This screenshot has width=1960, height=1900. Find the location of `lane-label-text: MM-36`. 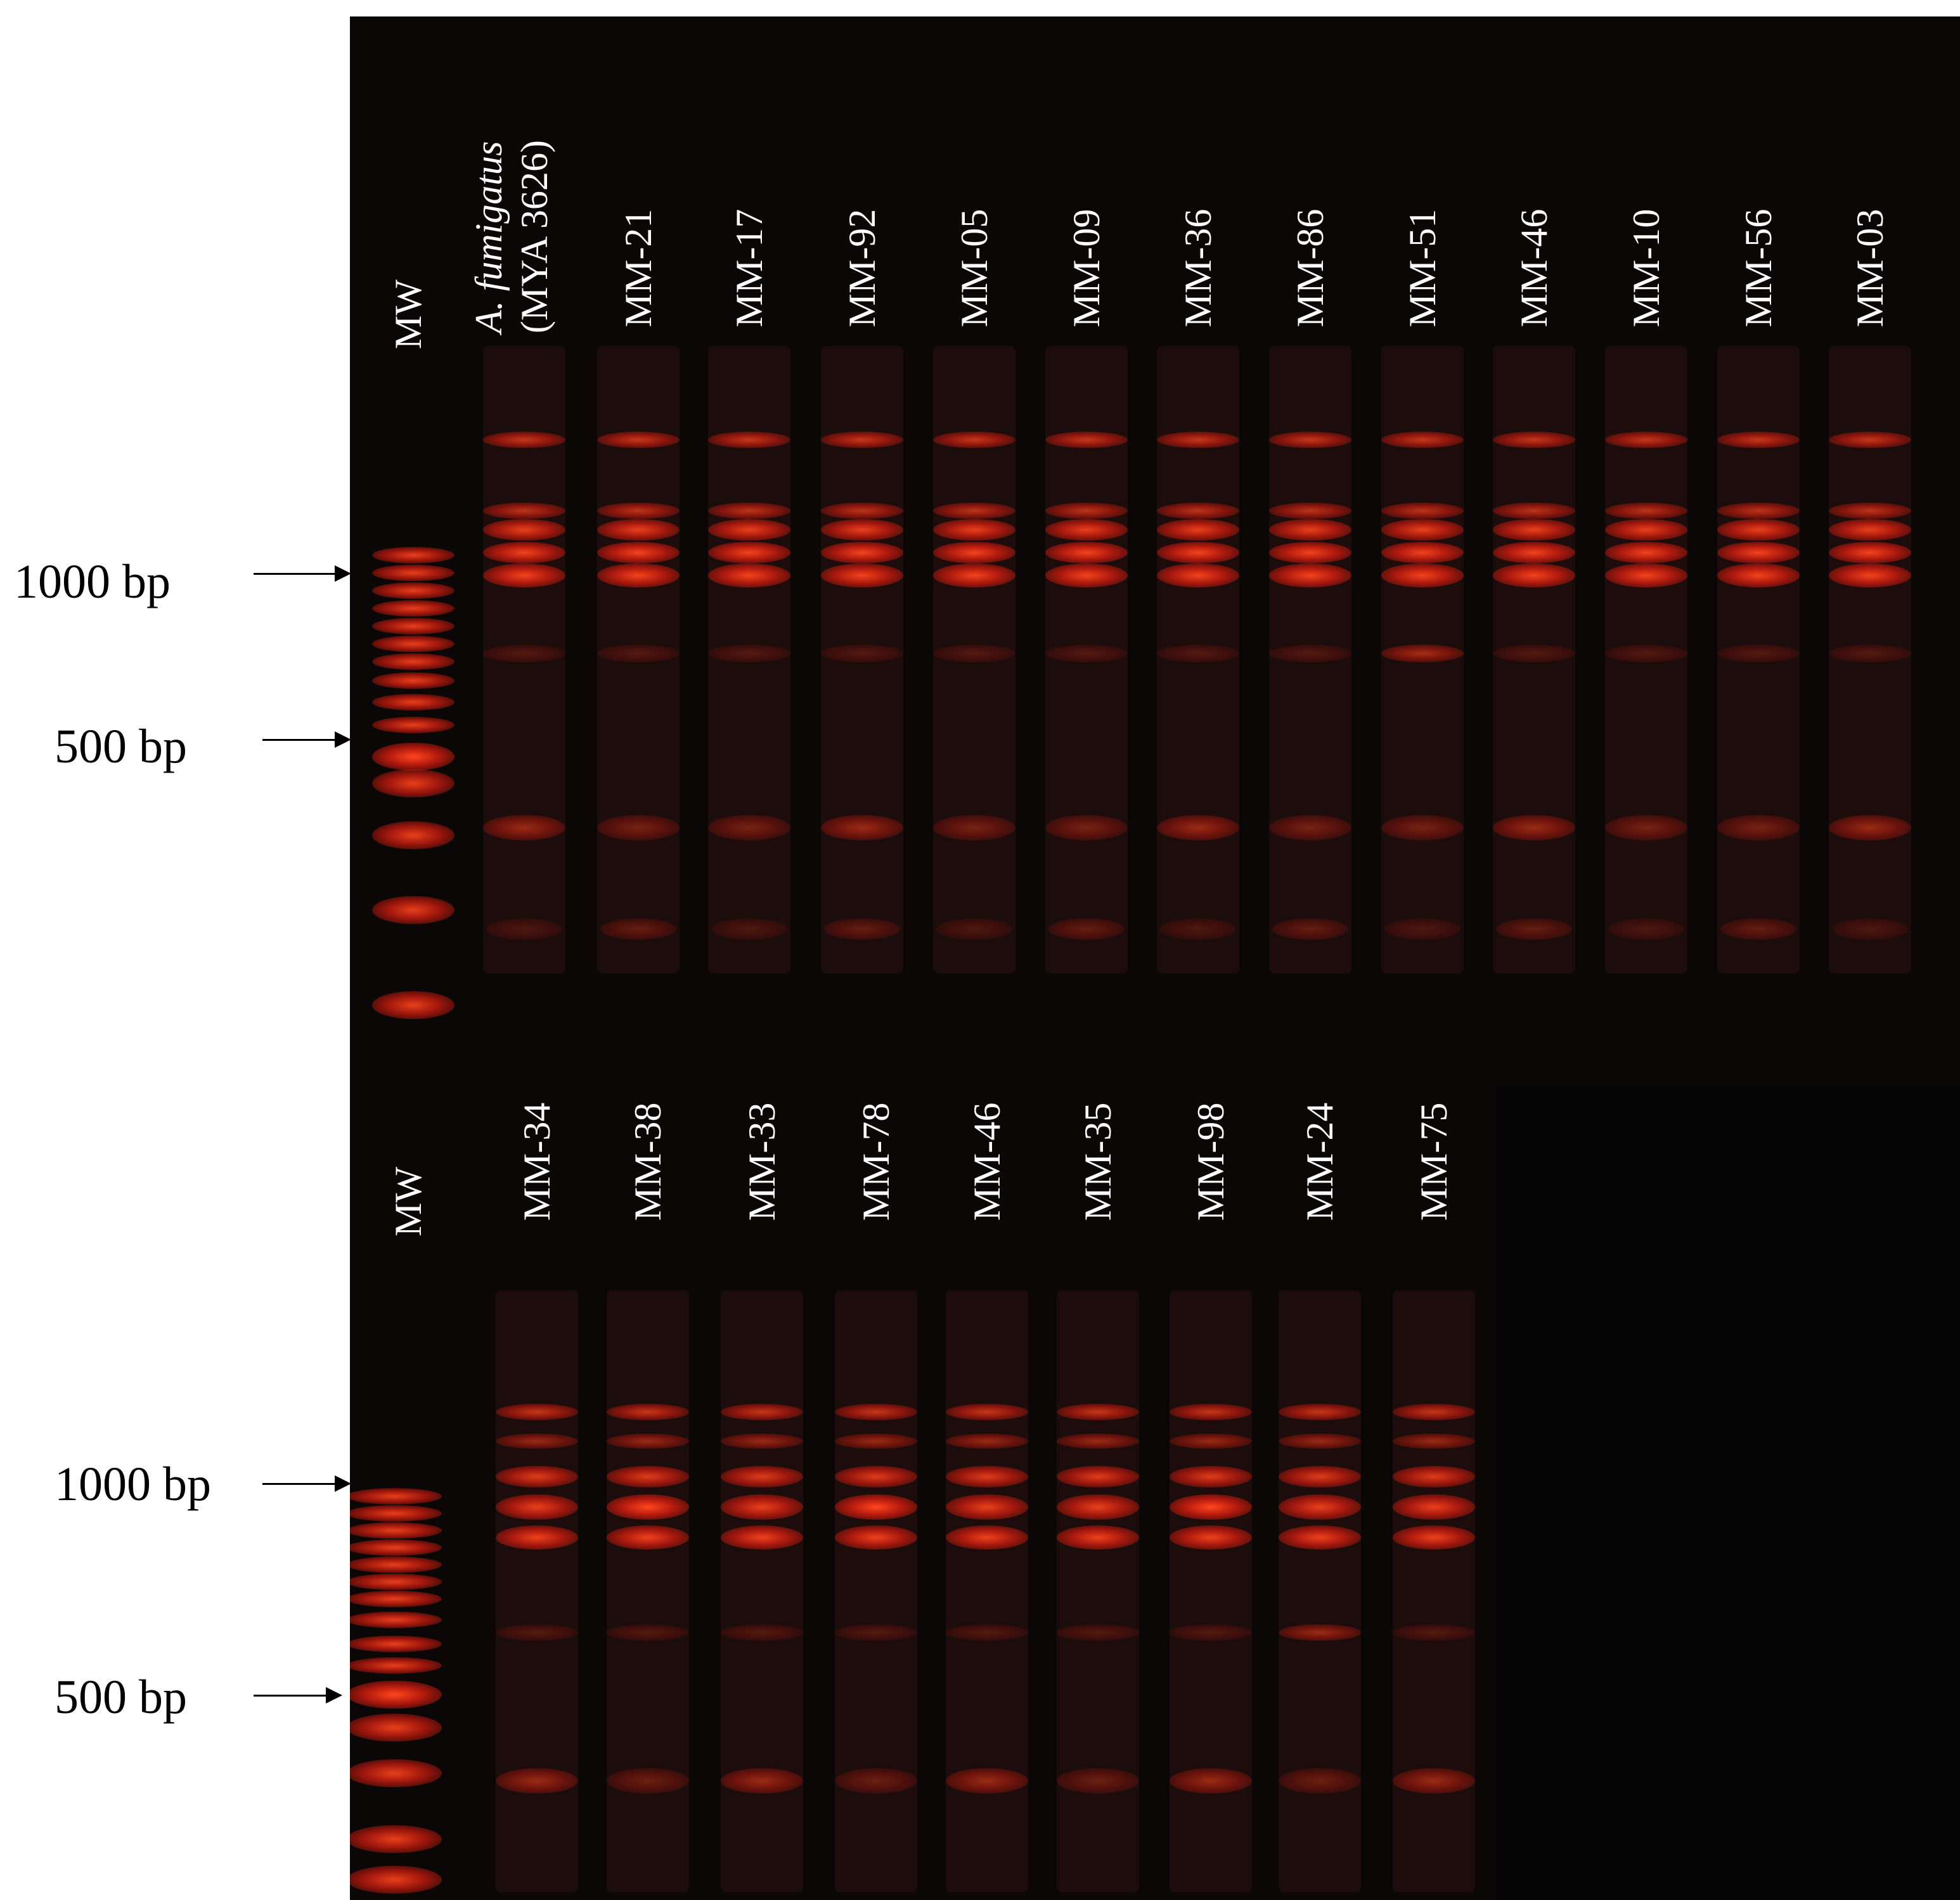

lane-label-text: MM-36 is located at coordinates (1198, 268).